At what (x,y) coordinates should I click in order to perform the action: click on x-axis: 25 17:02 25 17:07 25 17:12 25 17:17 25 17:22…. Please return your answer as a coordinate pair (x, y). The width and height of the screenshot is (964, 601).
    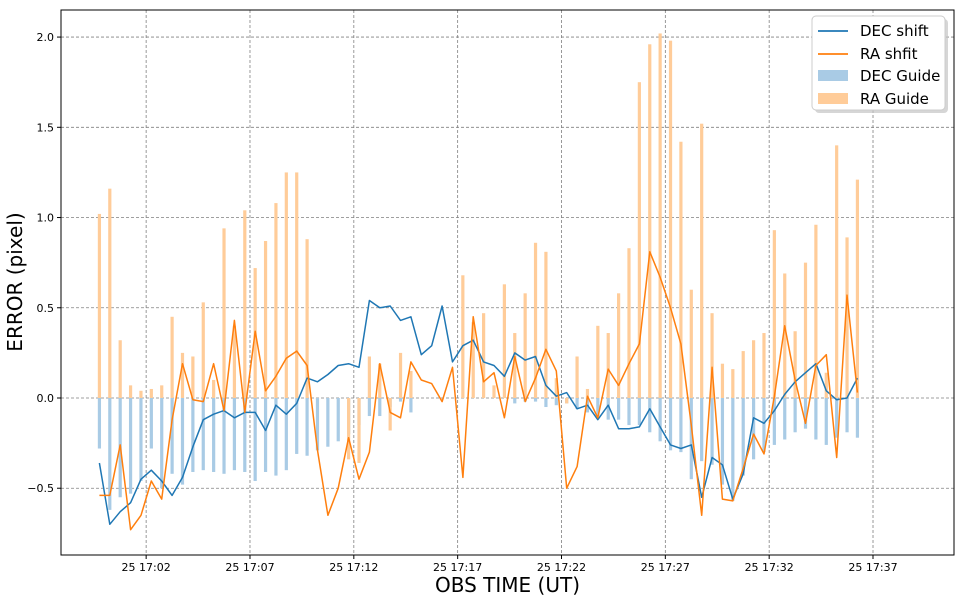
    Looking at the image, I should click on (510, 564).